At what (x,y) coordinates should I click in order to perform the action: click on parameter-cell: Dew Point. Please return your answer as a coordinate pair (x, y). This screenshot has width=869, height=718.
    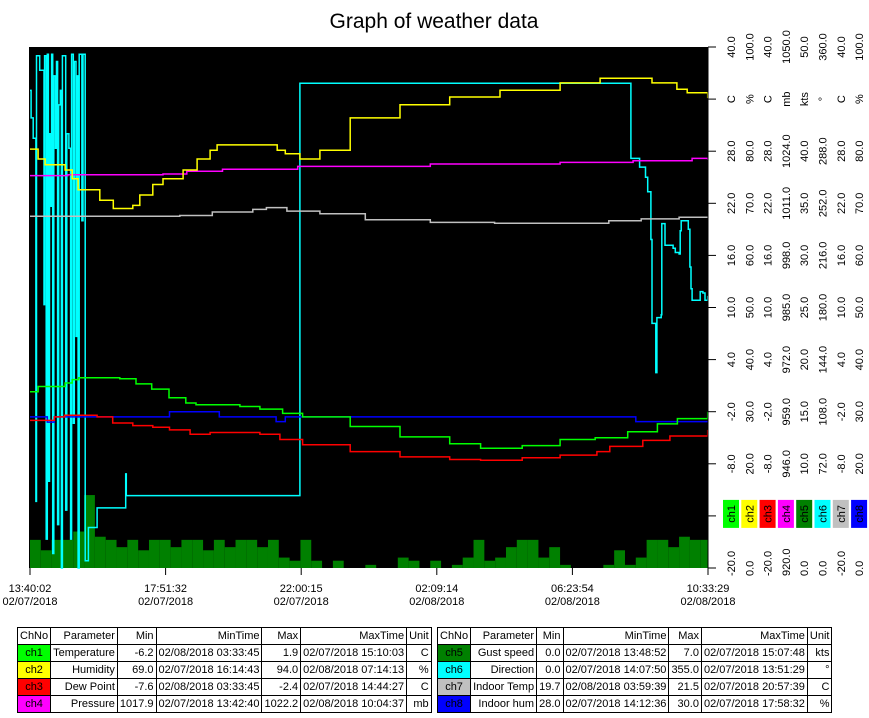
    Looking at the image, I should click on (84, 687).